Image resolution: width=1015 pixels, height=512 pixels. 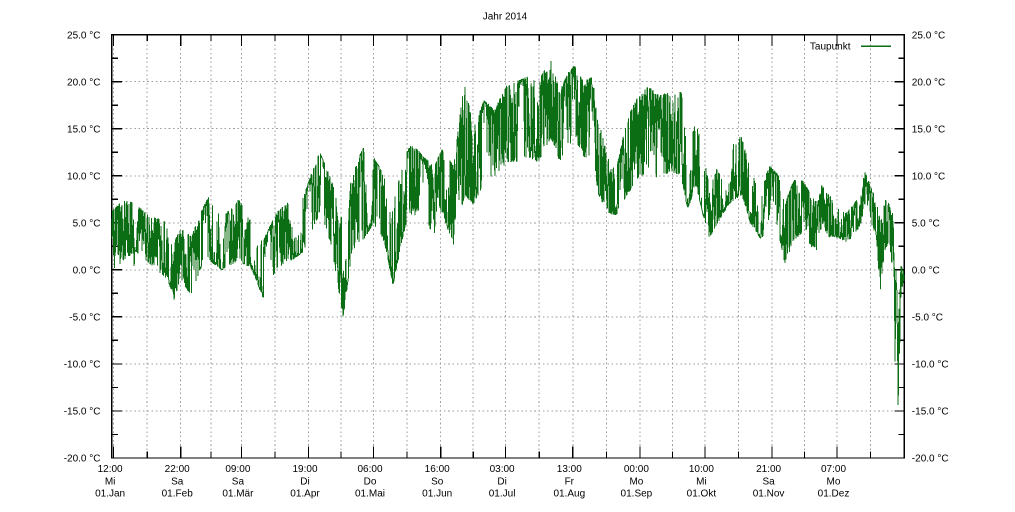 I want to click on svg-text: 01.Okt, so click(x=702, y=493).